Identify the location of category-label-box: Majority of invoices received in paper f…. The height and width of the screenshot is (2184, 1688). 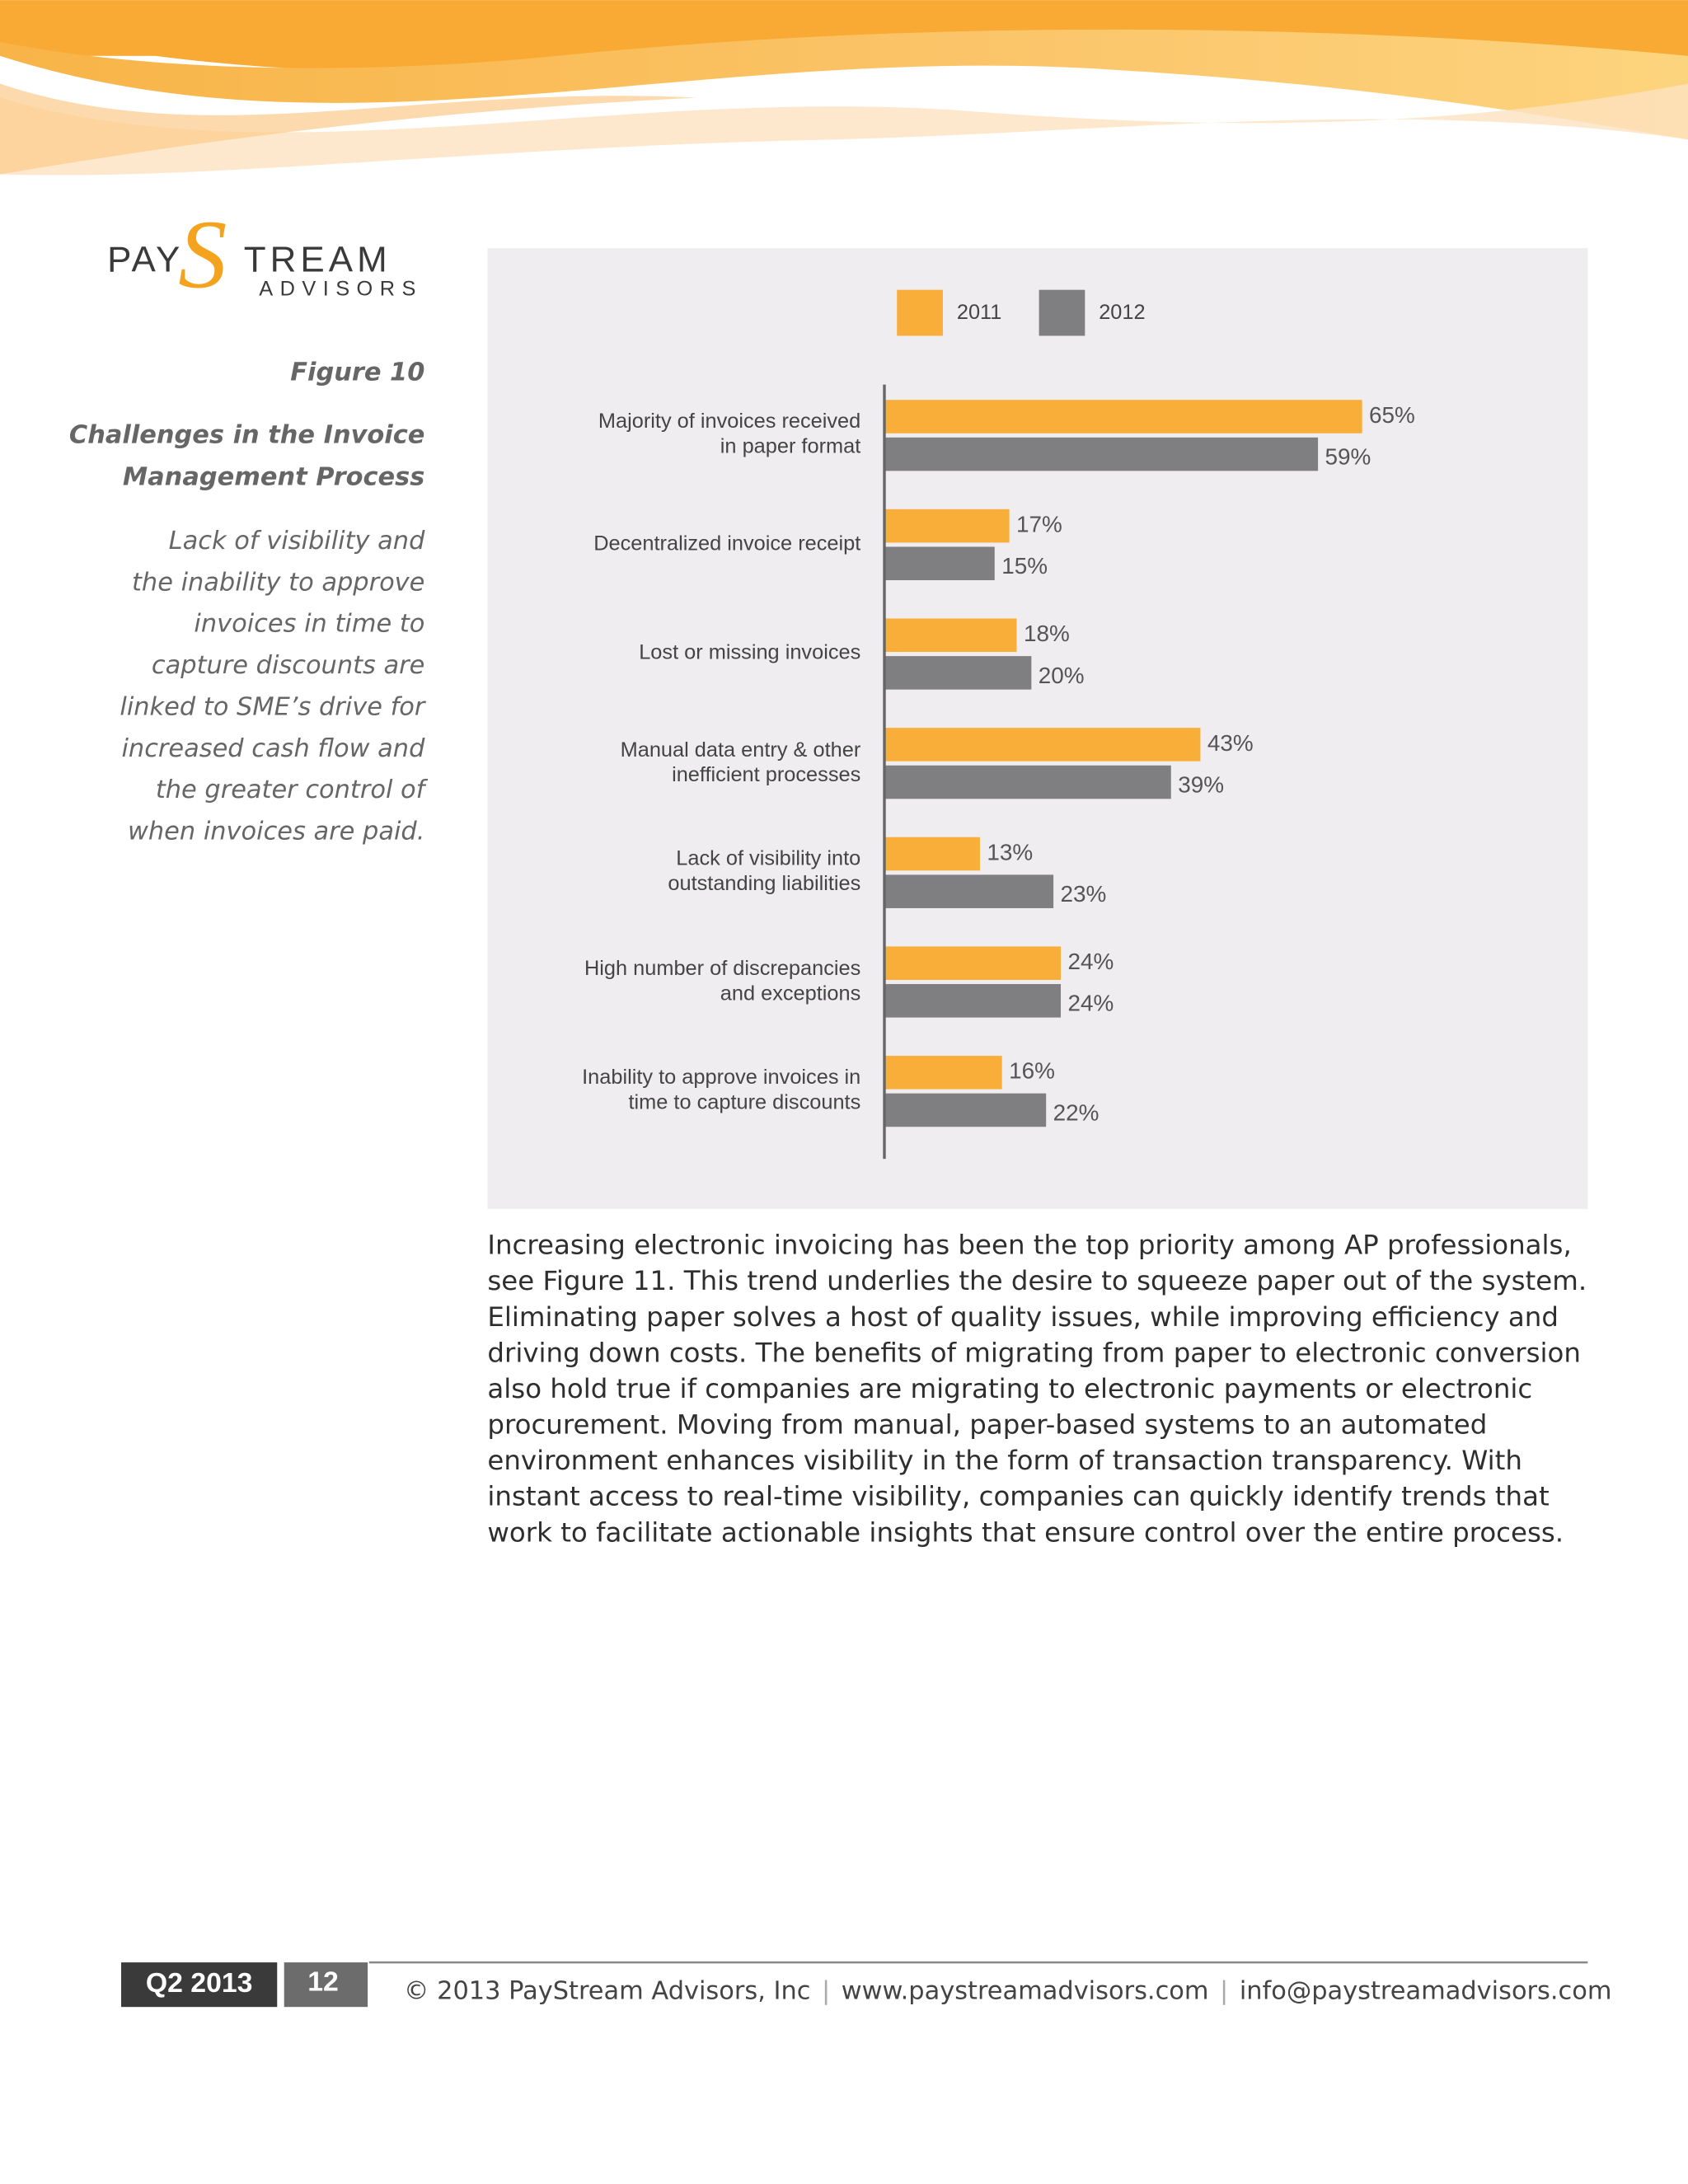
(730, 434).